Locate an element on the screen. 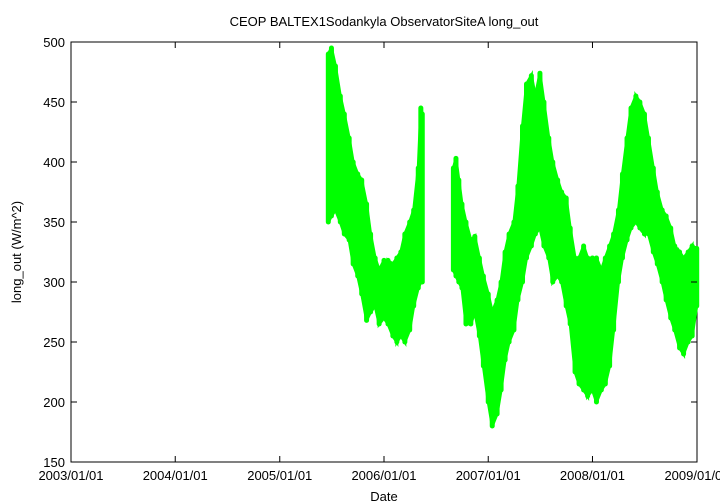  x-tick-label: 2007/01/01 is located at coordinates (488, 475).